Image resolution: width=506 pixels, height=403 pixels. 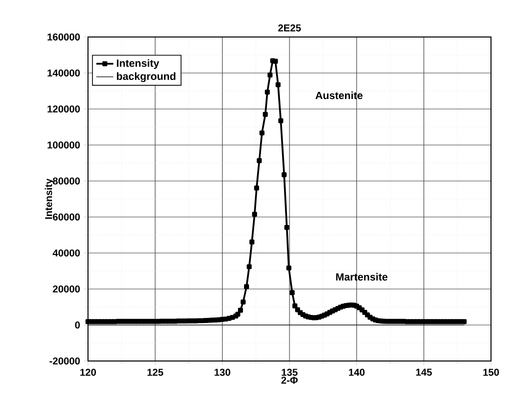 I want to click on y-tick-label: 0, so click(x=77, y=325).